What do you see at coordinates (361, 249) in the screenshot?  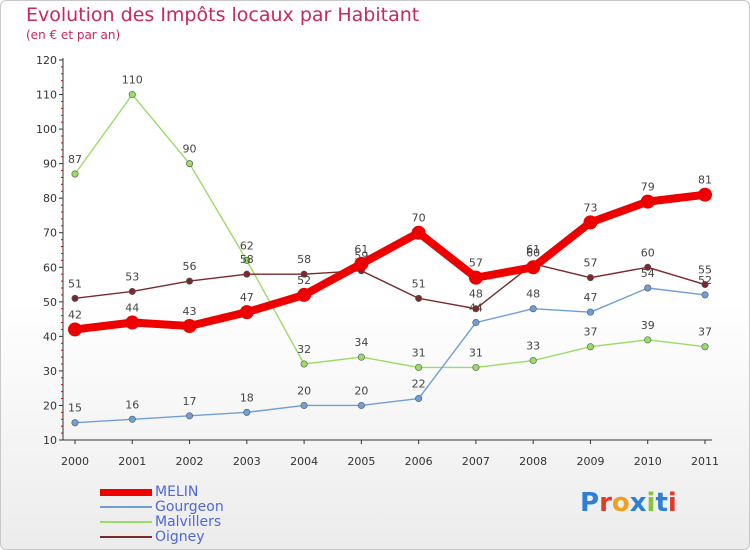 I see `data-label-melin: 61` at bounding box center [361, 249].